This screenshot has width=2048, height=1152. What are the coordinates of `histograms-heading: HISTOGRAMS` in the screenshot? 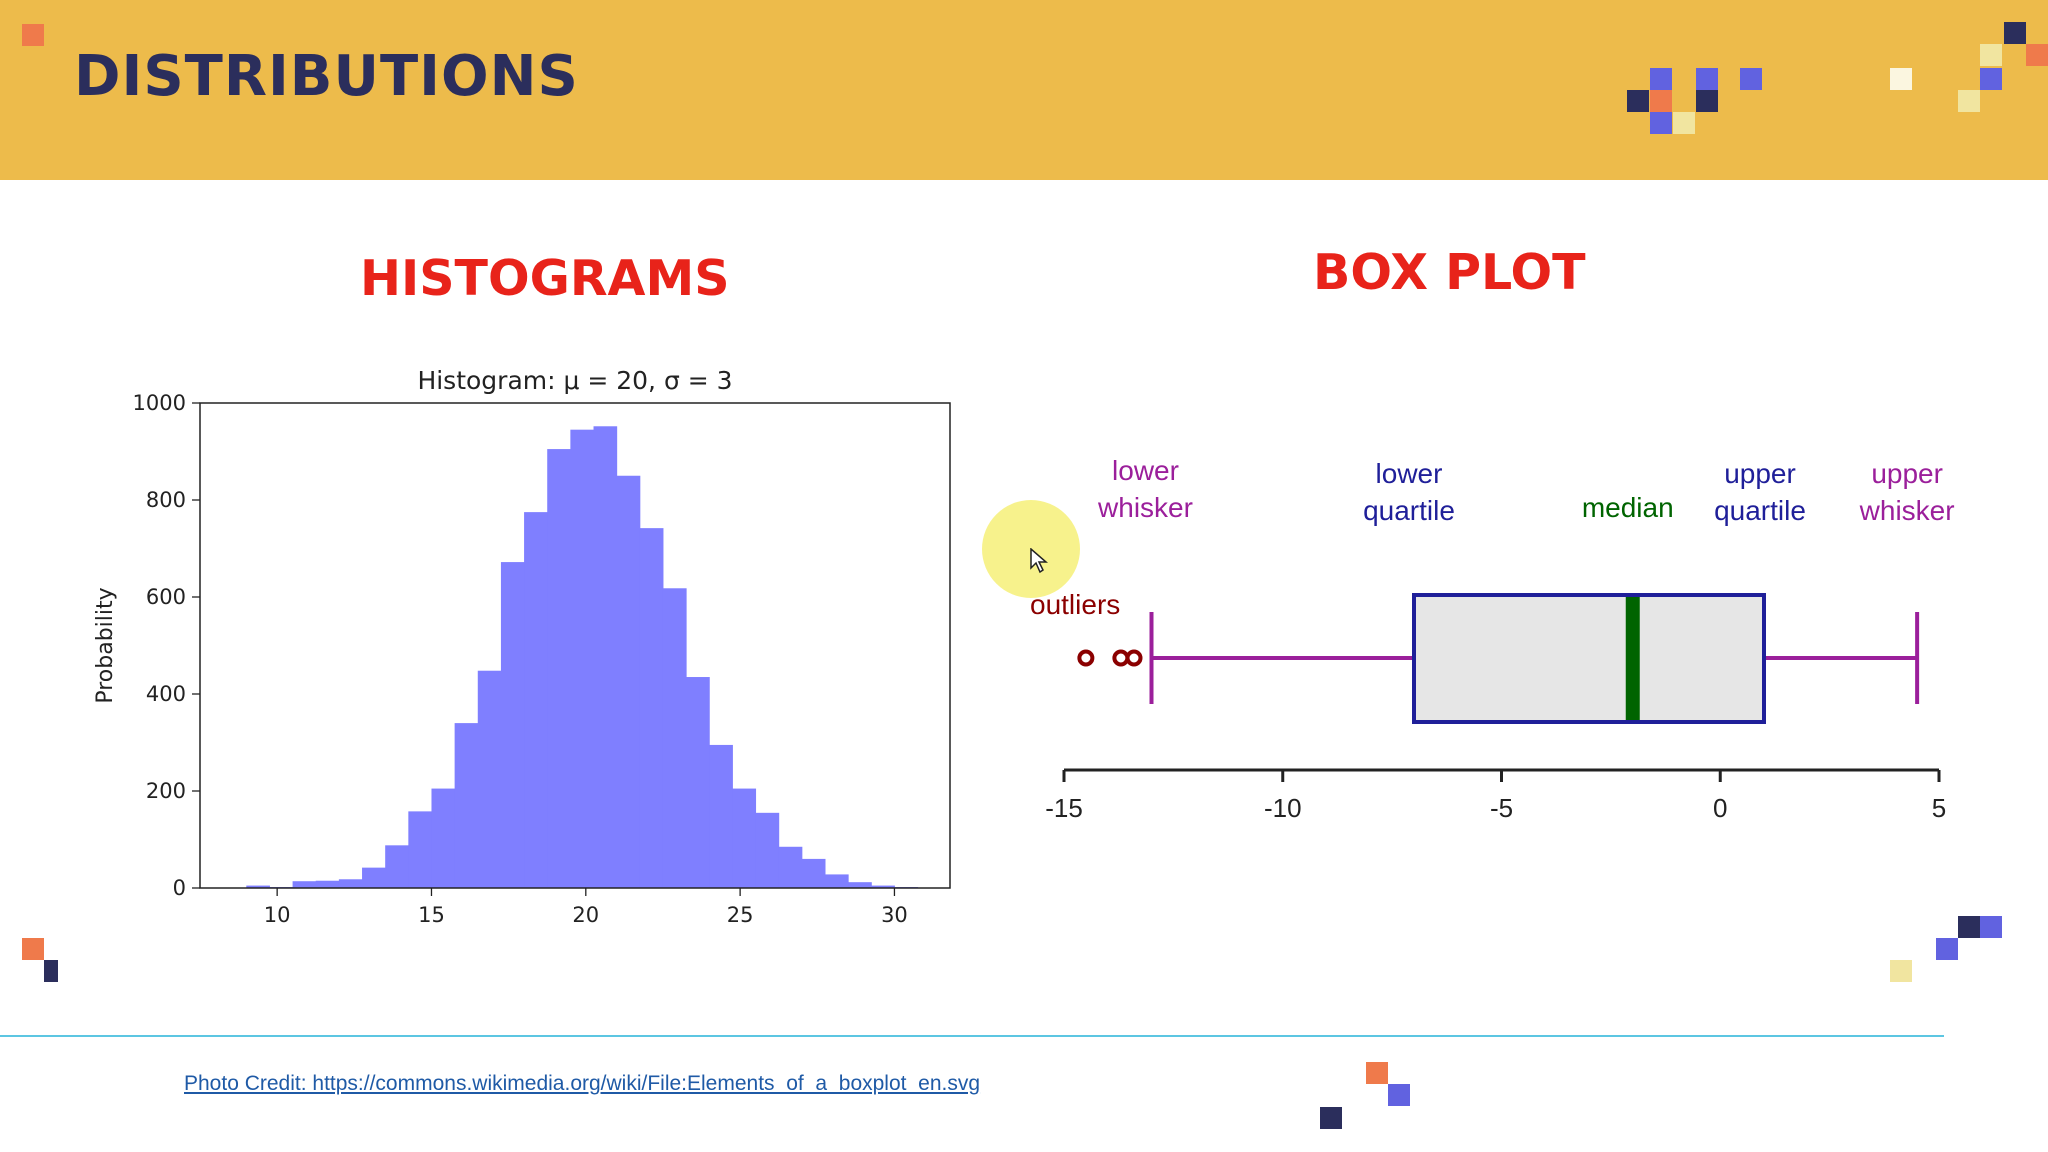 It's located at (545, 278).